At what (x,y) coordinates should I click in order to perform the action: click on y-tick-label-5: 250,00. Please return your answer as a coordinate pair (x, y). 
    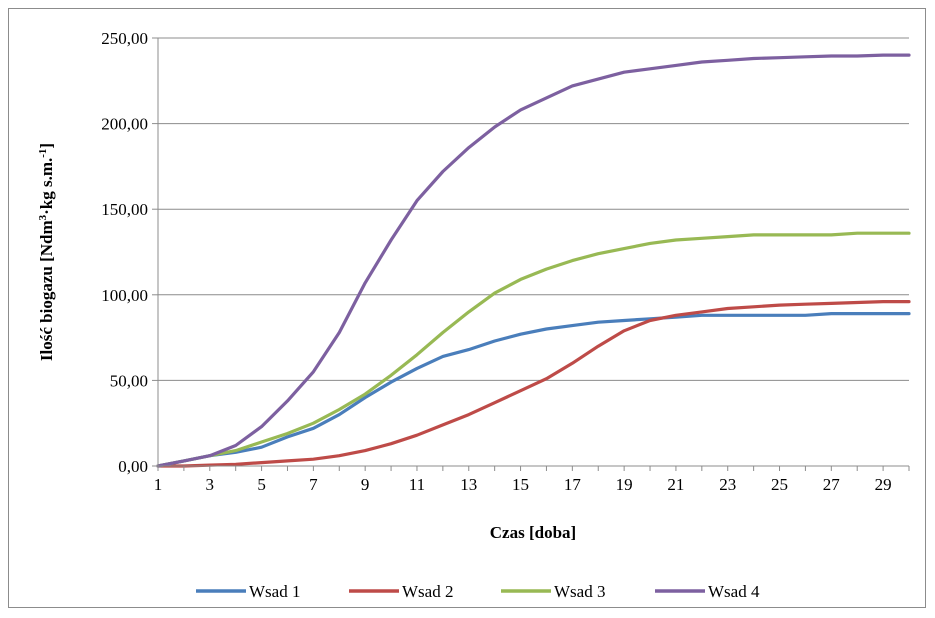
    Looking at the image, I should click on (124, 38).